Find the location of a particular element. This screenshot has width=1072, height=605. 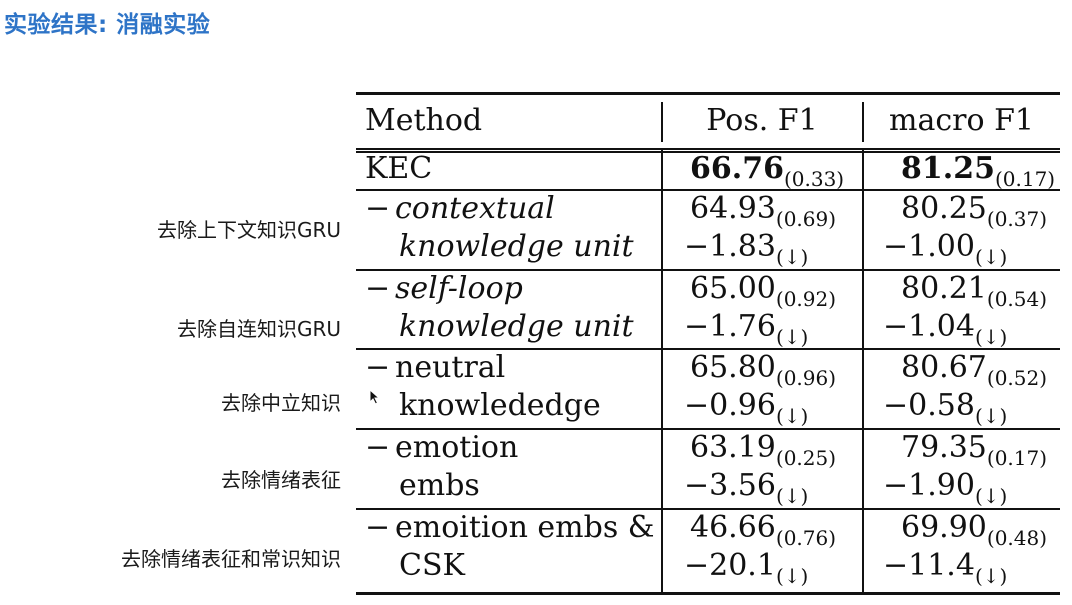

macro-f1-std: (0.54) is located at coordinates (1017, 299).